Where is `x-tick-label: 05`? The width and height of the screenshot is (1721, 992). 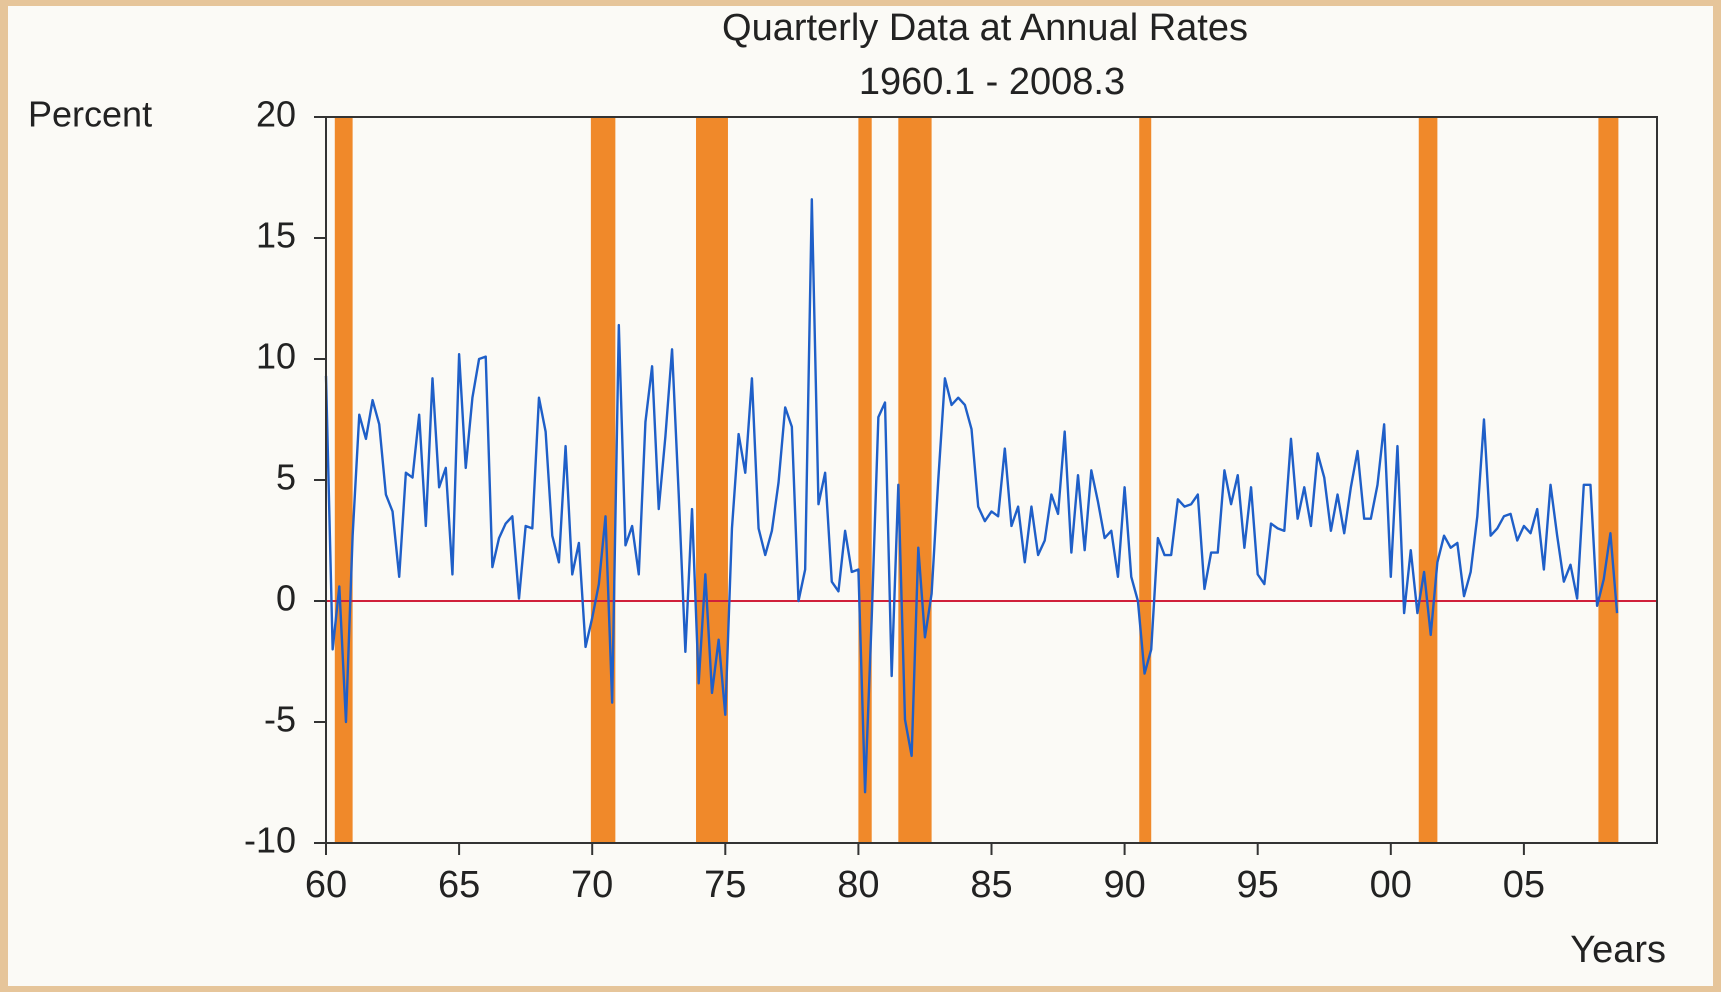
x-tick-label: 05 is located at coordinates (1524, 885).